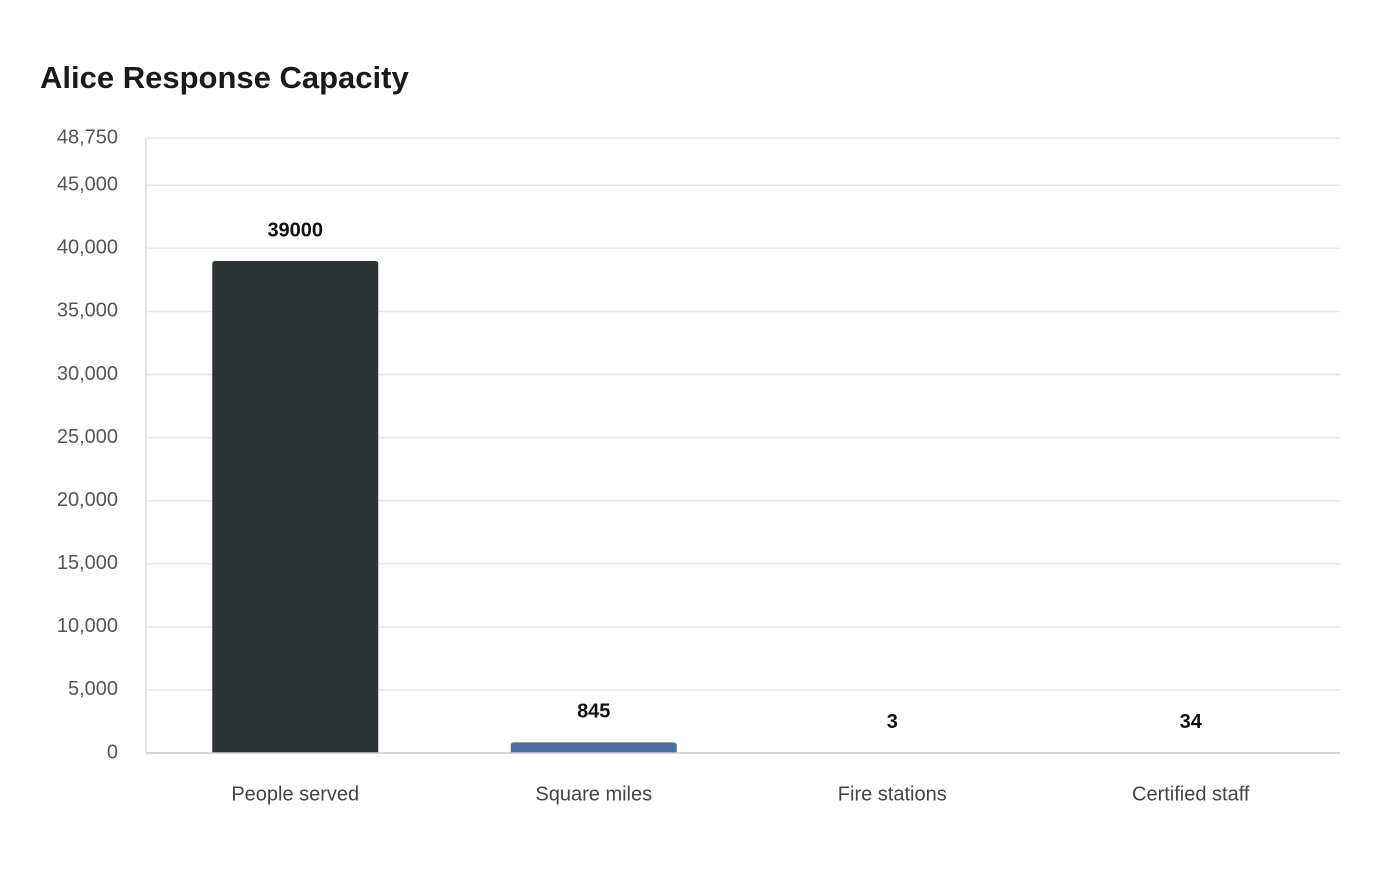 This screenshot has width=1400, height=880. What do you see at coordinates (87, 500) in the screenshot?
I see `y-tick-label: 20,000` at bounding box center [87, 500].